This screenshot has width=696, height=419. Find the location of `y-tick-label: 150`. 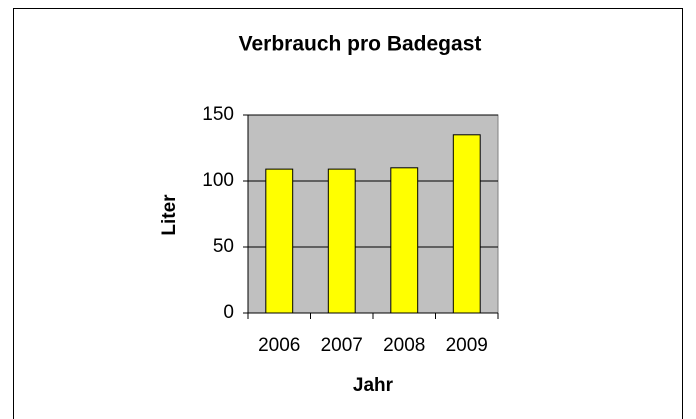

y-tick-label: 150 is located at coordinates (218, 114).